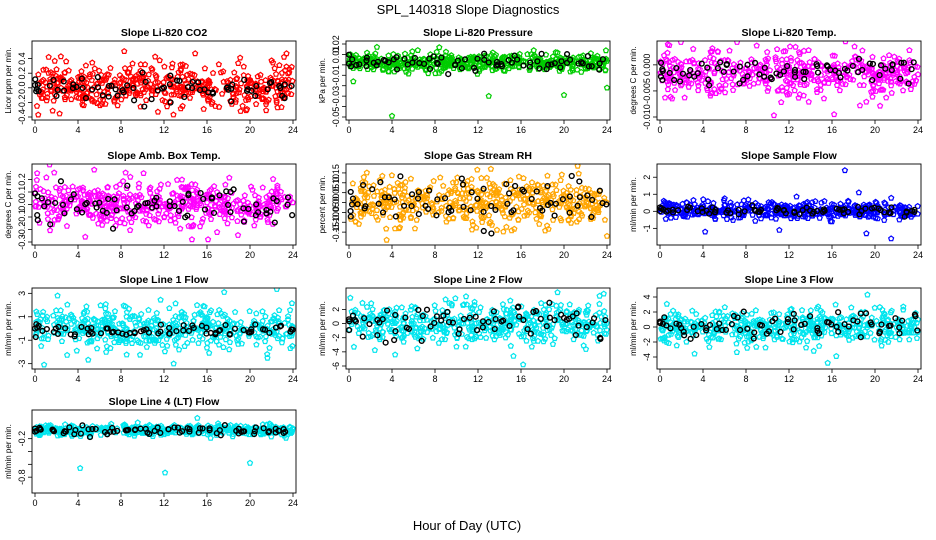 The height and width of the screenshot is (540, 936). Describe the element at coordinates (164, 328) in the screenshot. I see `panel-frame` at that location.